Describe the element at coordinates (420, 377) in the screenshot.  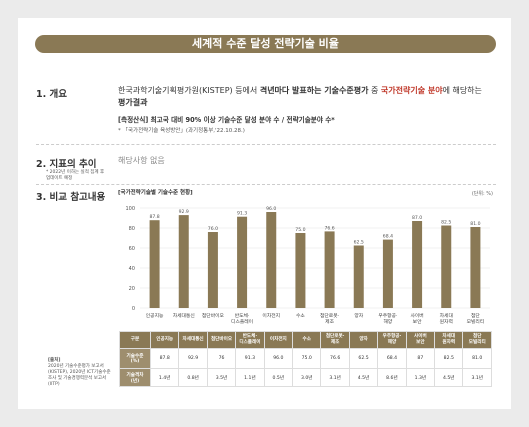
I see `table-cell: 1.3년` at that location.